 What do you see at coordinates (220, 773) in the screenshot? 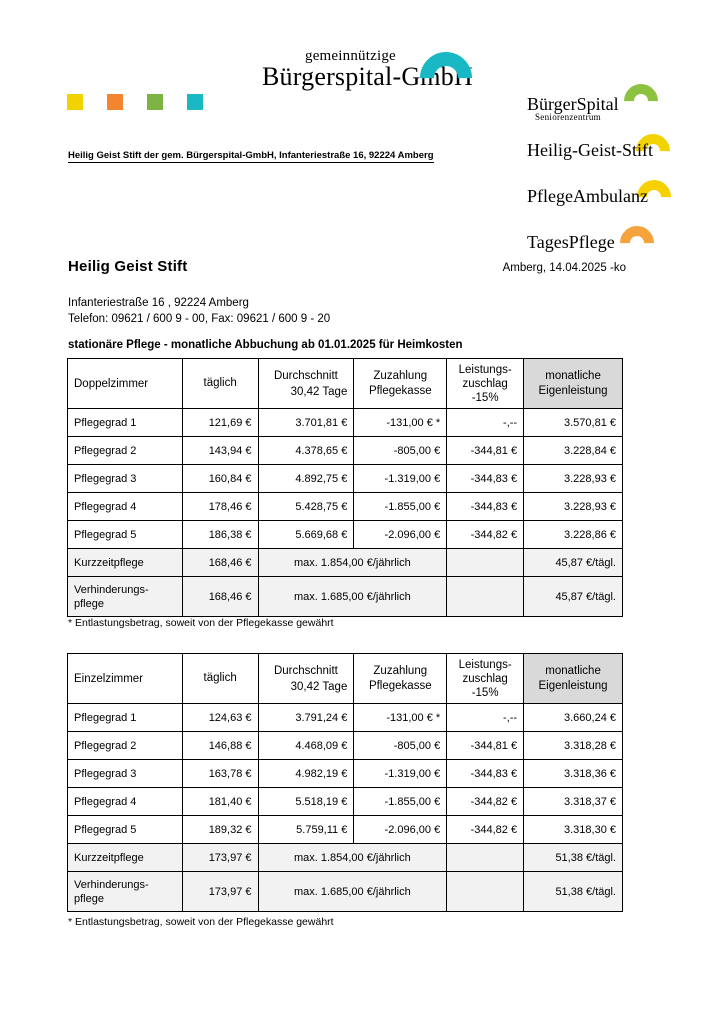
I see `cell-daily: 163,78 €` at bounding box center [220, 773].